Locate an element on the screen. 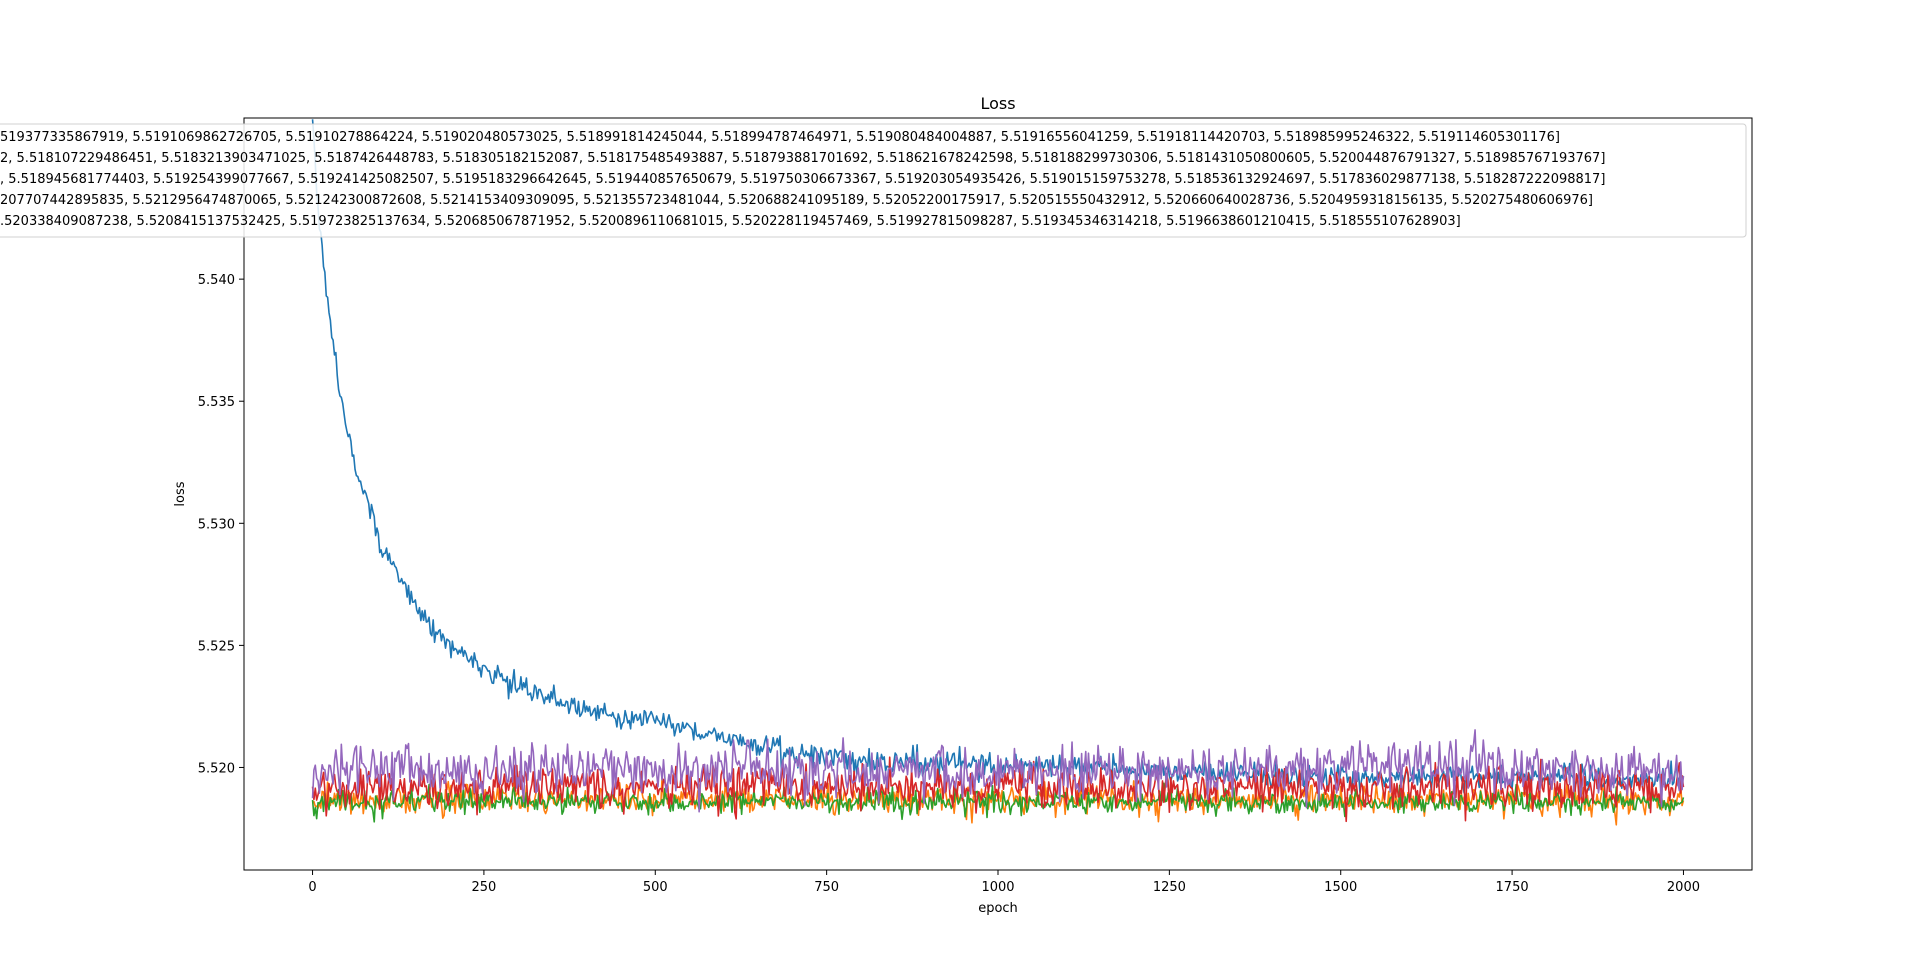  x-tick-label: 750 is located at coordinates (826, 887).